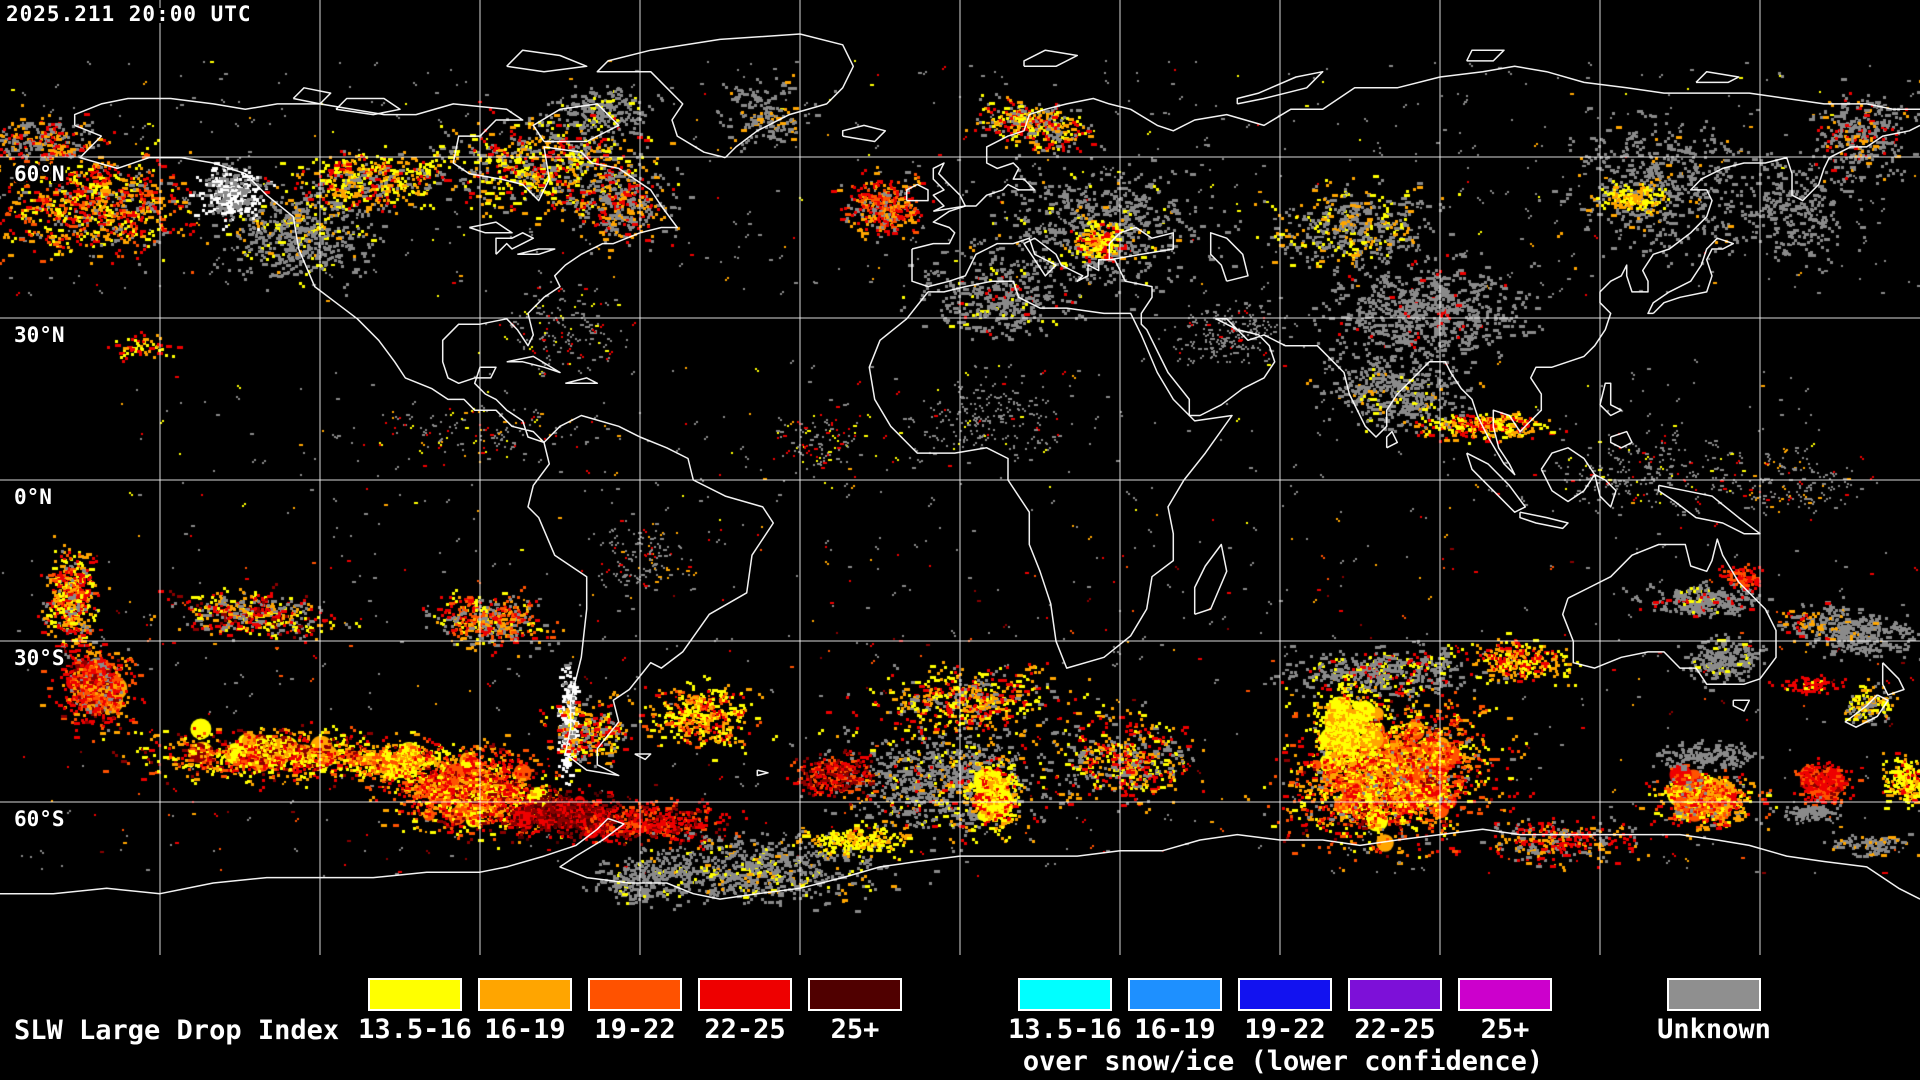 This screenshot has width=1920, height=1080. I want to click on slw-legend-item-2-swatch, so click(635, 994).